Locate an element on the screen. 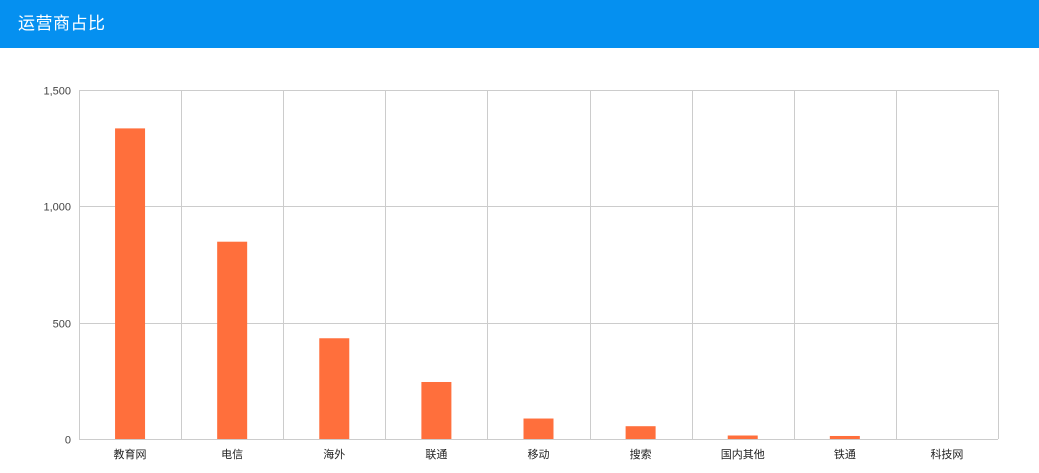  page-title: 运营商占比 is located at coordinates (62, 24).